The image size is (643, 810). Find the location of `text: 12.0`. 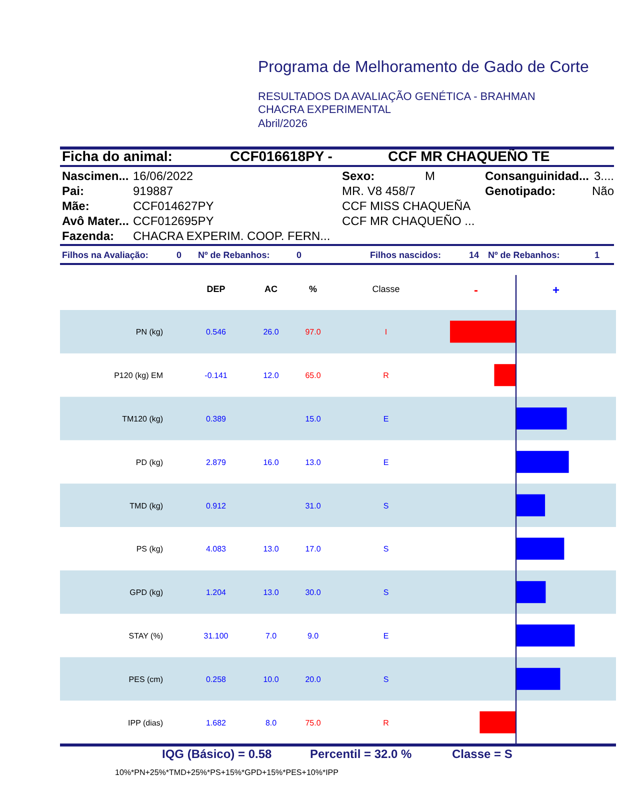

text: 12.0 is located at coordinates (271, 375).